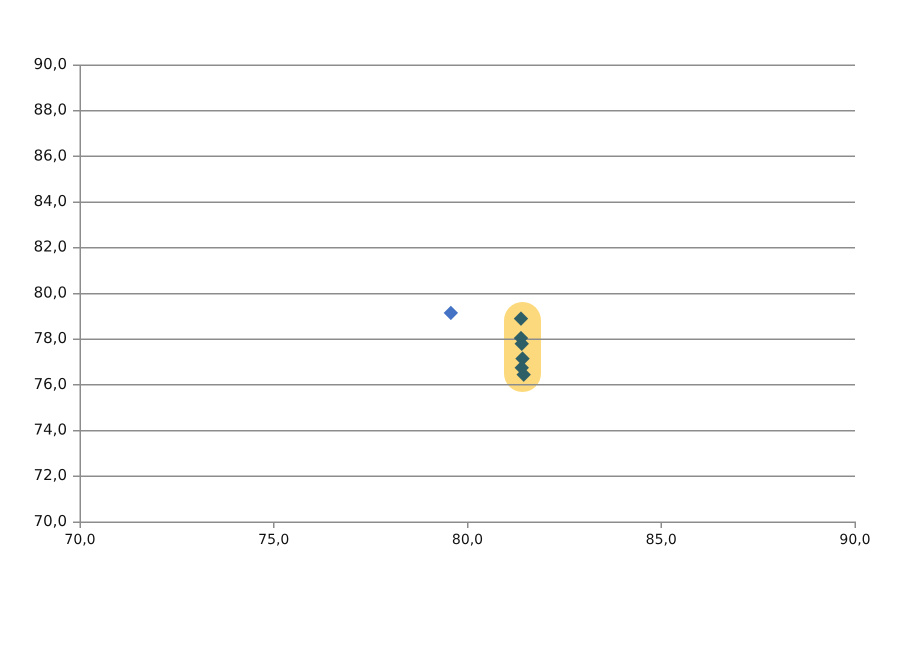  Describe the element at coordinates (50, 292) in the screenshot. I see `y-tick-label: 80,0` at that location.